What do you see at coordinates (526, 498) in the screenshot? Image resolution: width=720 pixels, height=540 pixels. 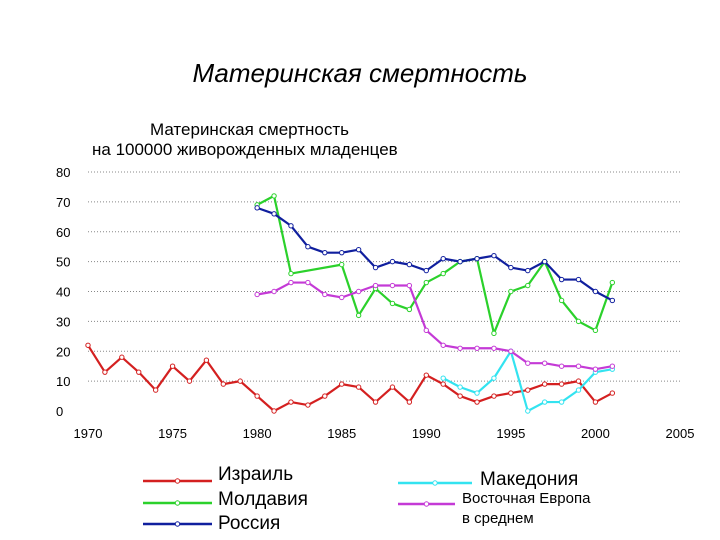 I see `legend-label-eastern-europe: Восточная Европа` at bounding box center [526, 498].